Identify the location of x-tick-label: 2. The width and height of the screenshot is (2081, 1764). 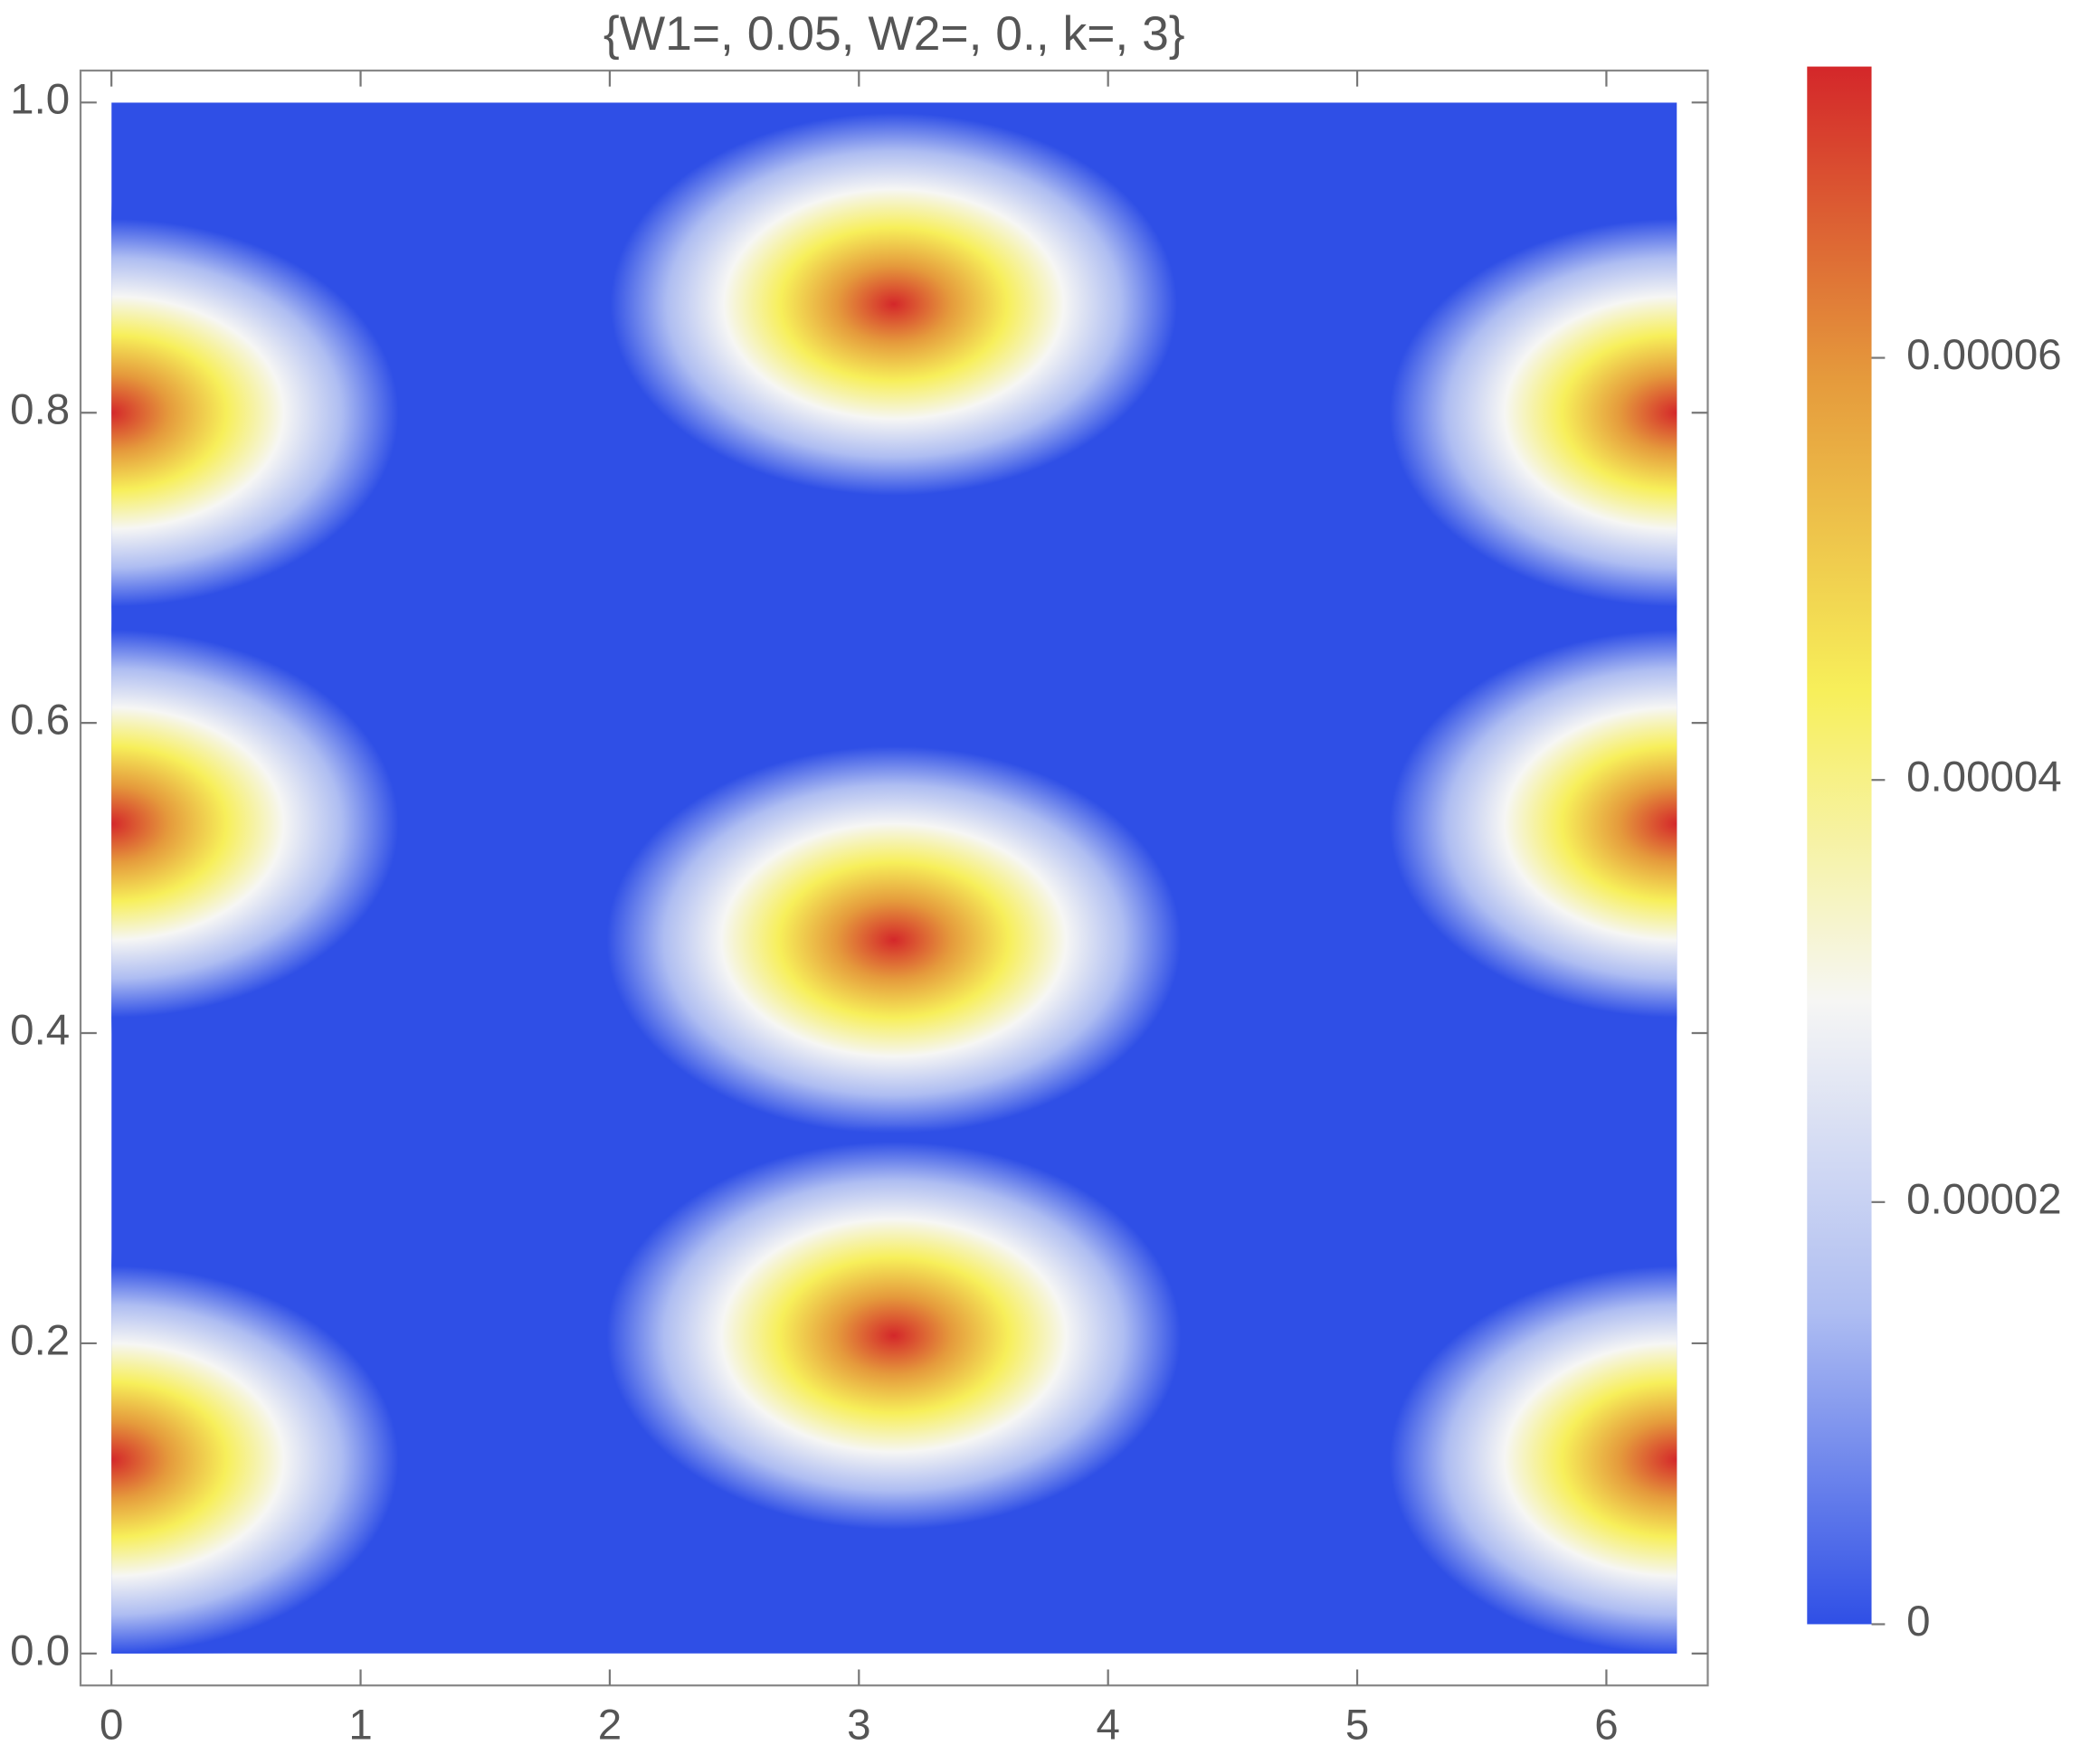
(610, 1726).